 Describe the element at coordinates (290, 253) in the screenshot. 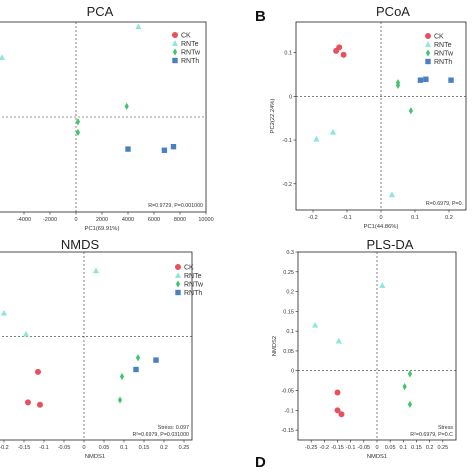

I see `y-tick-label: 0.3` at that location.